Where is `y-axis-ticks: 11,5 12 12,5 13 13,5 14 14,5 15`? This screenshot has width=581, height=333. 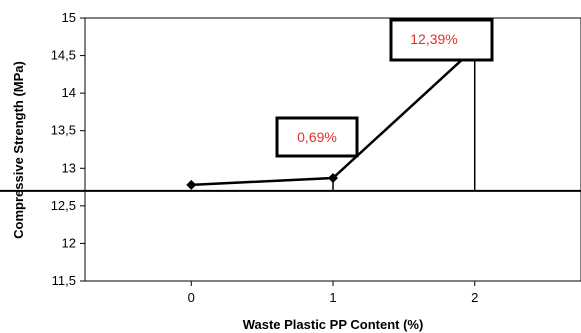
y-axis-ticks: 11,5 12 12,5 13 13,5 14 14,5 15 is located at coordinates (68, 149).